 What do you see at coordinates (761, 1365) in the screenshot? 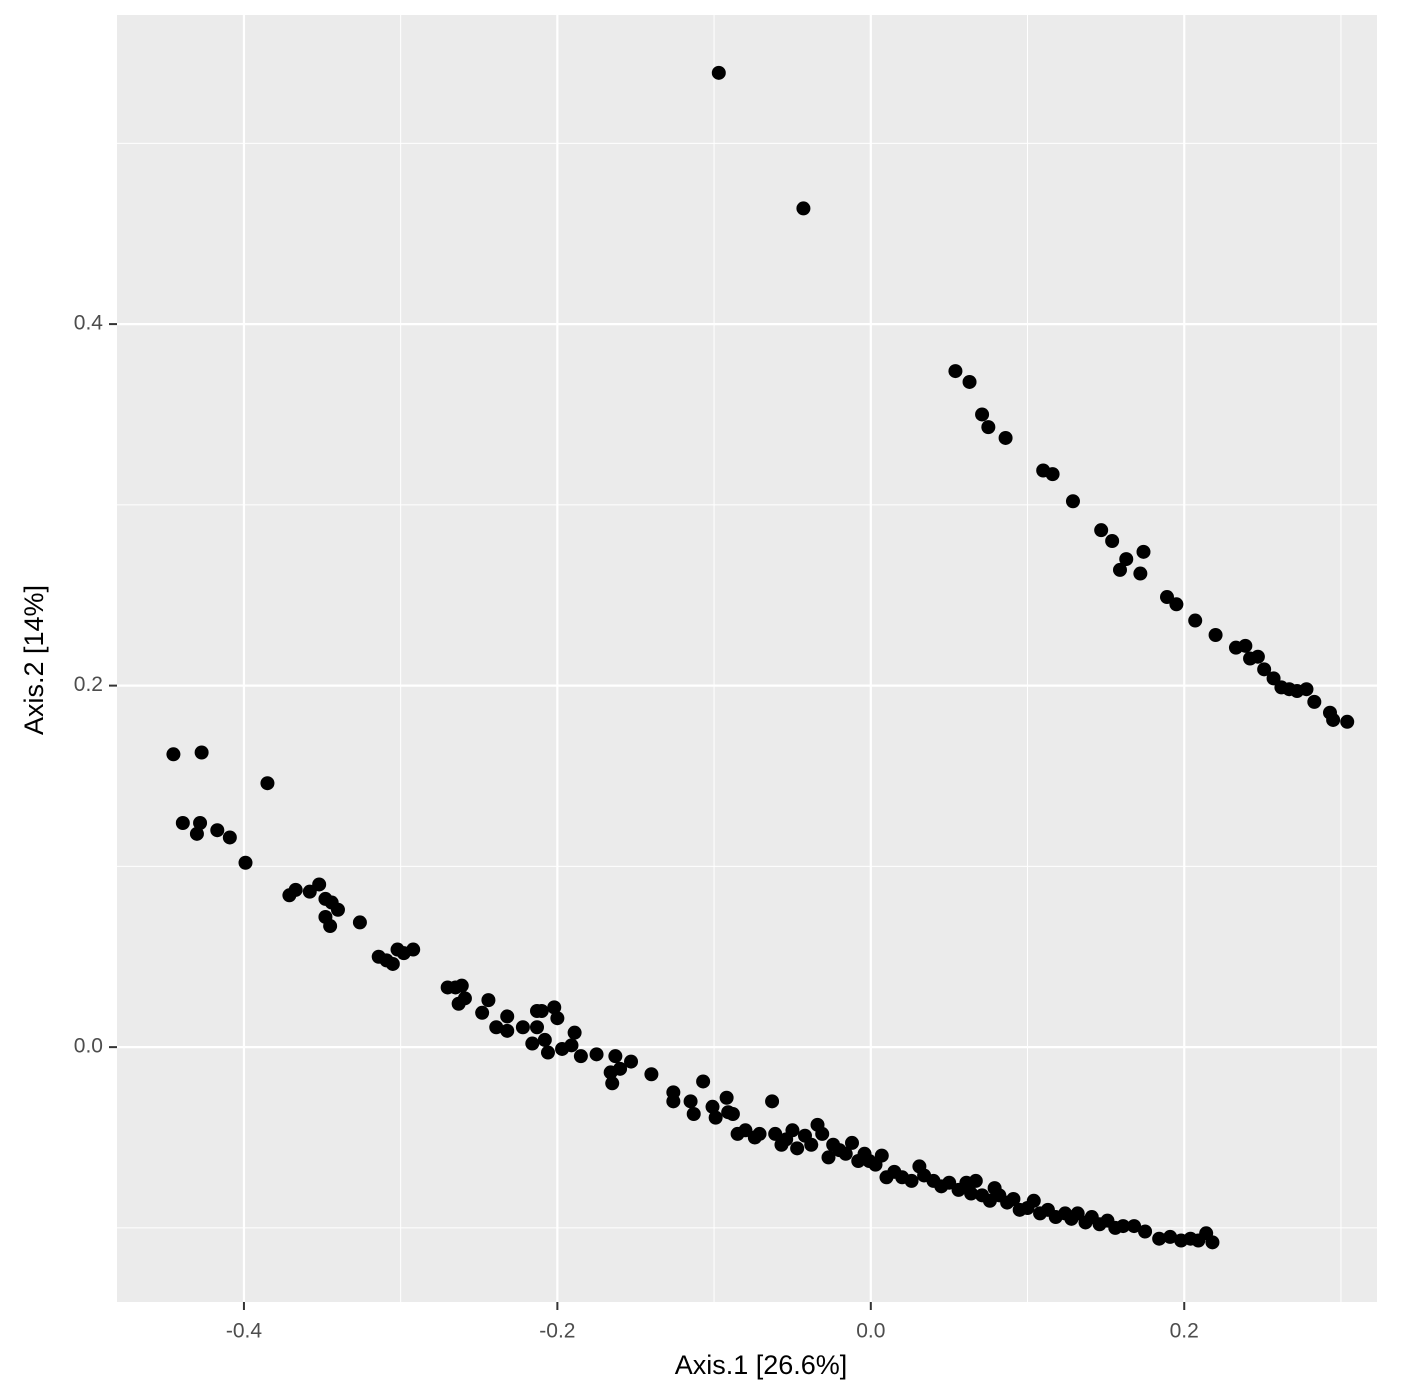
I see `x-axis-title: Axis.1 [26.6%]` at bounding box center [761, 1365].